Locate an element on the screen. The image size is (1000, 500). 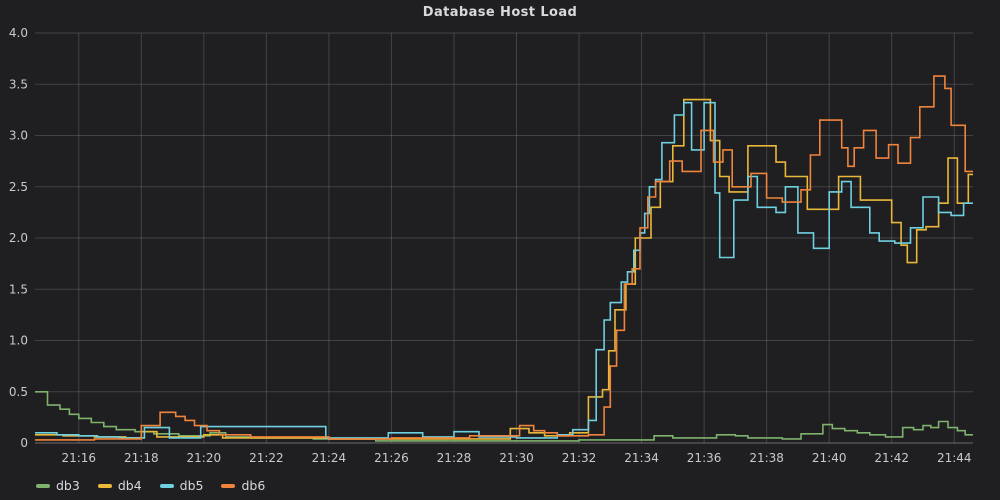
x-axis-tick-label: 21:26 is located at coordinates (391, 458).